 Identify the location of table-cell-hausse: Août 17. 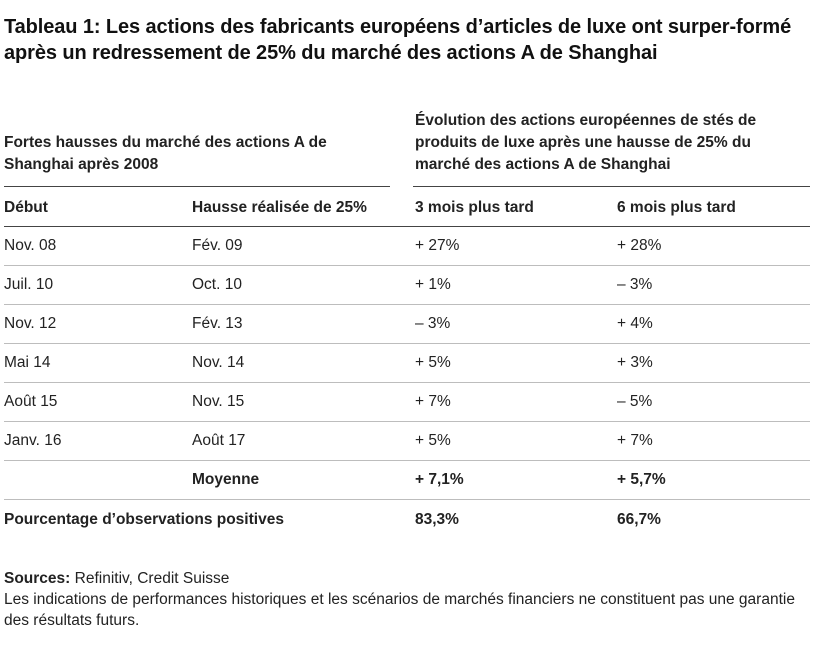
(219, 440).